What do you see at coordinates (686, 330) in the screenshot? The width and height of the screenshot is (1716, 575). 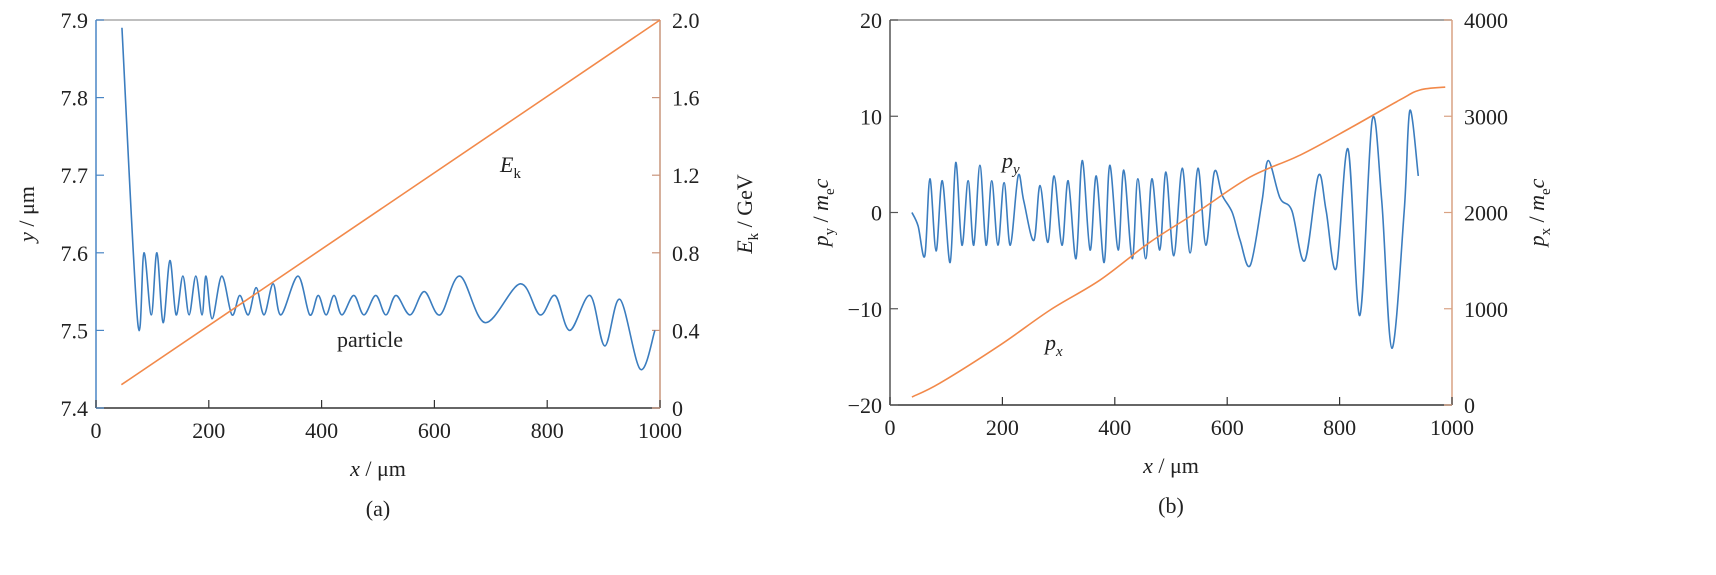 I see `y2-tick-label: 0.4` at bounding box center [686, 330].